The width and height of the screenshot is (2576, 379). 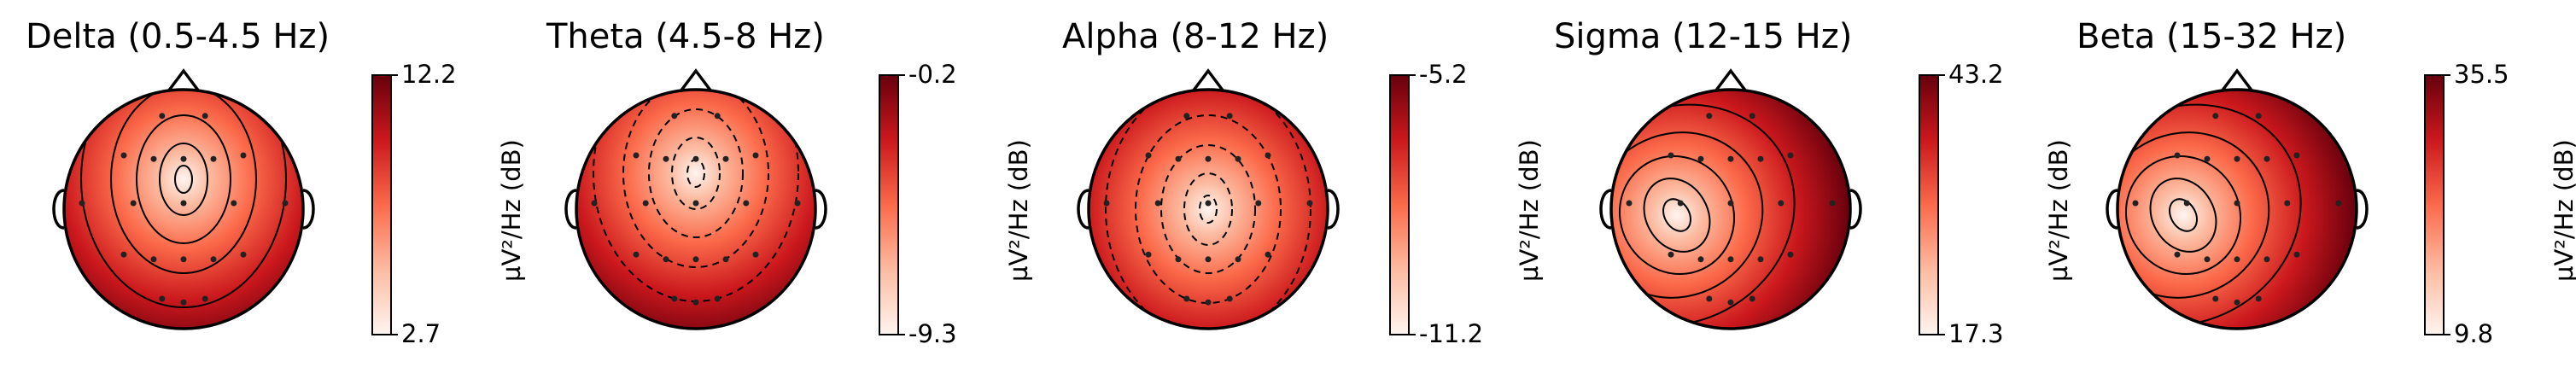 I want to click on scalp-field-alpha, so click(x=1208, y=210).